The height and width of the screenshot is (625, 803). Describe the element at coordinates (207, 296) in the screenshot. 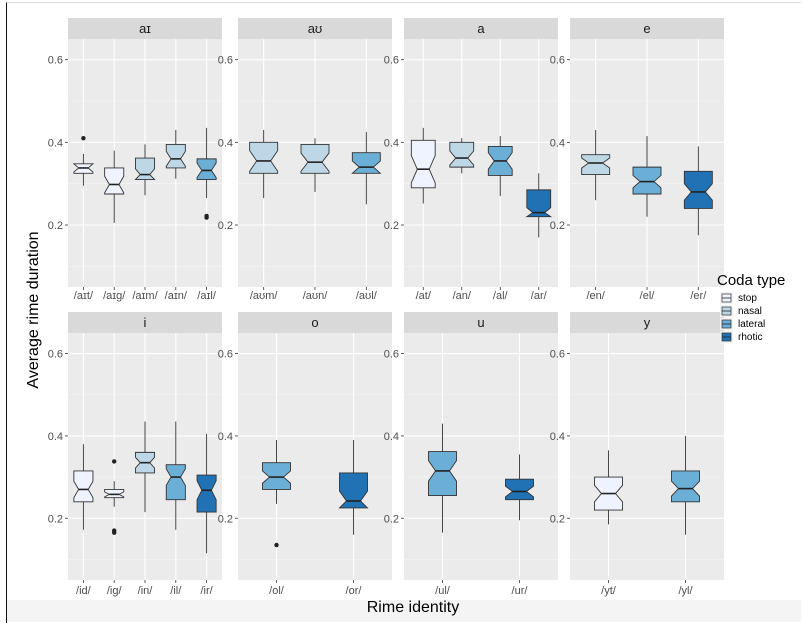

I see `x-tick-label: /aɪl/` at that location.